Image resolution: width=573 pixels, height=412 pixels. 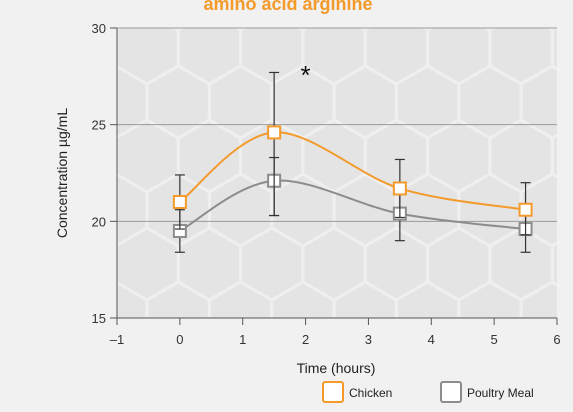 What do you see at coordinates (99, 221) in the screenshot?
I see `y-tick-label: 20` at bounding box center [99, 221].